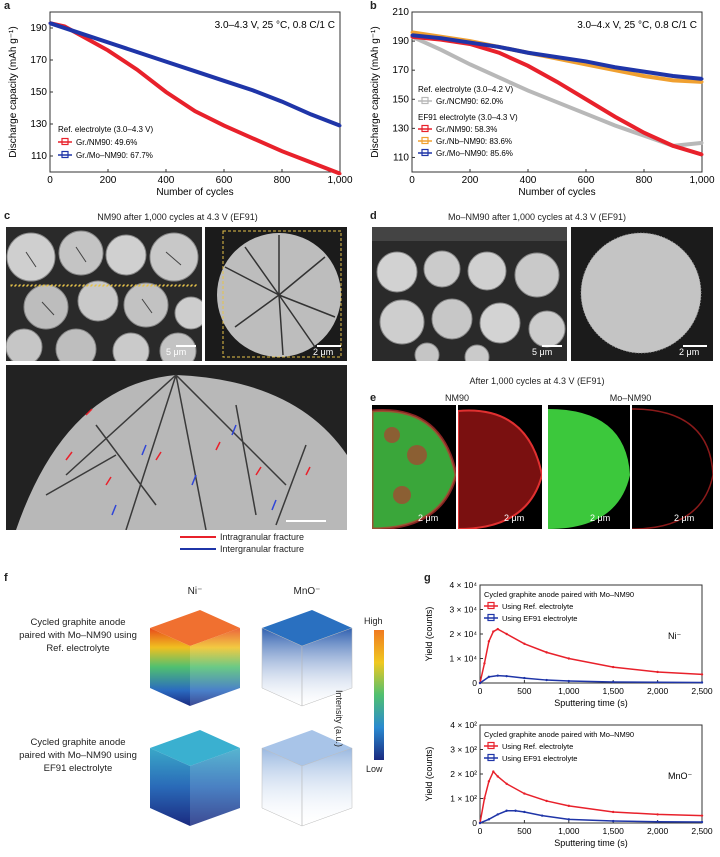 The height and width of the screenshot is (857, 720). I want to click on y-axis-label: Yield (counts), so click(429, 634).